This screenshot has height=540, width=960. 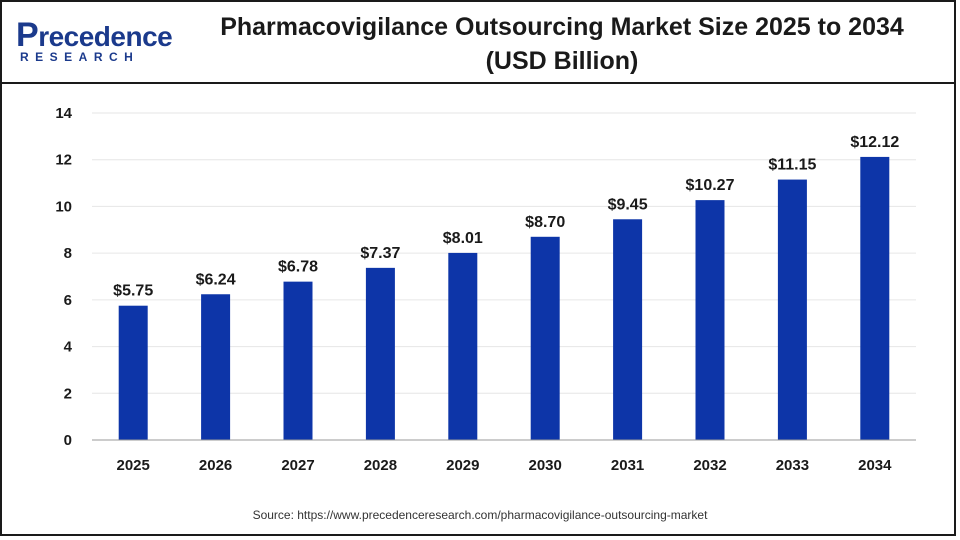 What do you see at coordinates (875, 465) in the screenshot?
I see `x-tick-label: 2034` at bounding box center [875, 465].